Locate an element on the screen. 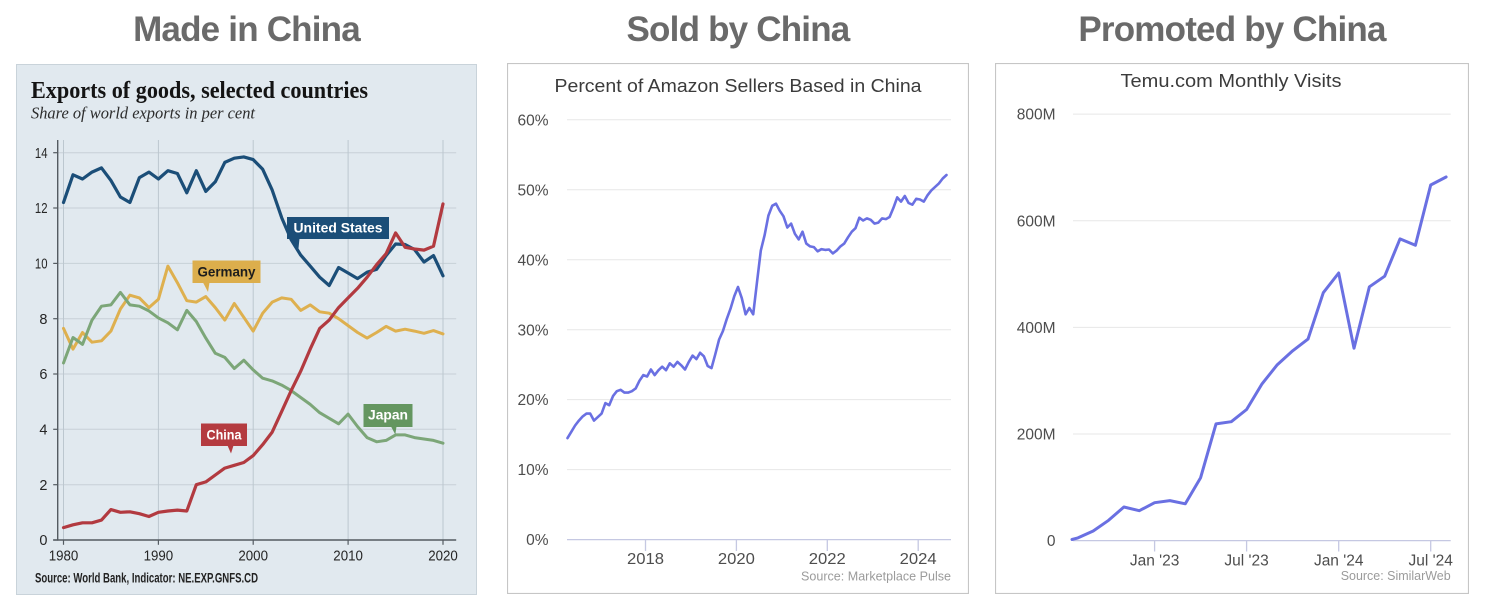 This screenshot has width=1491, height=615. svg-text: 30% is located at coordinates (532, 330).